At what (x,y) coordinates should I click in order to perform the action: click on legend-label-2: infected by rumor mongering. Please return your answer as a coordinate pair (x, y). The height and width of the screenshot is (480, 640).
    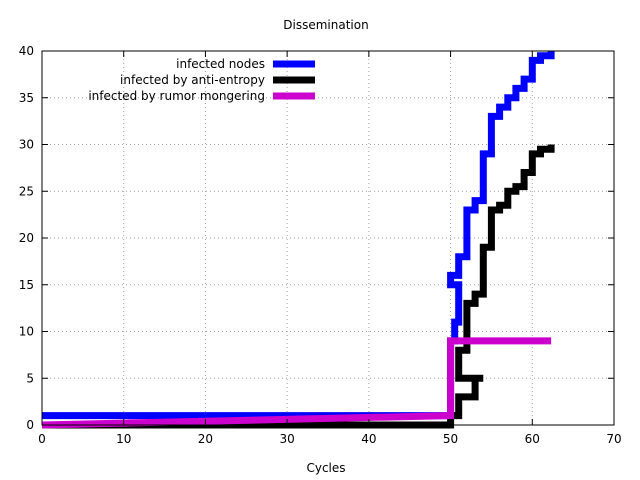
    Looking at the image, I should click on (176, 96).